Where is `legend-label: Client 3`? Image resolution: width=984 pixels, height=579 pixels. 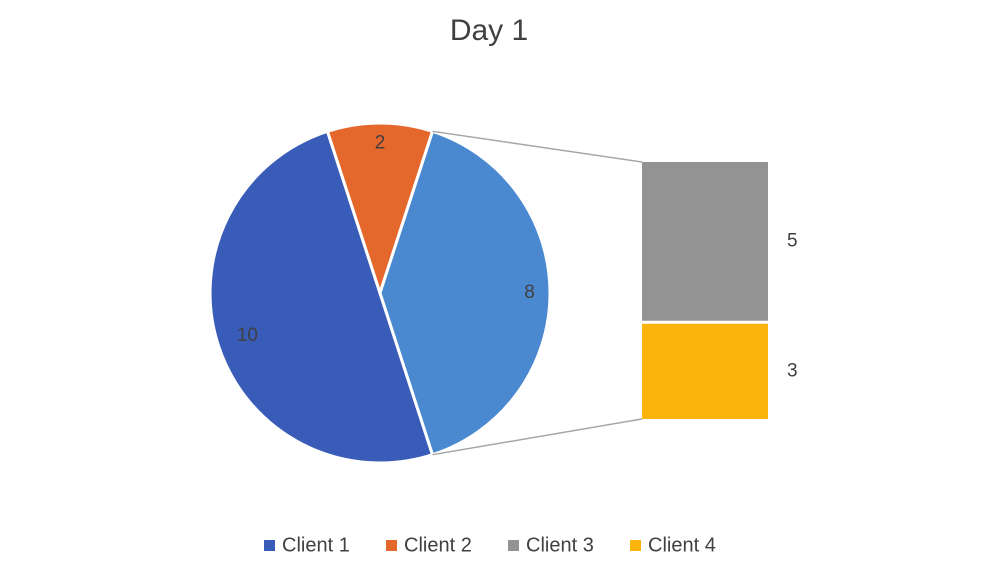
legend-label: Client 3 is located at coordinates (560, 545).